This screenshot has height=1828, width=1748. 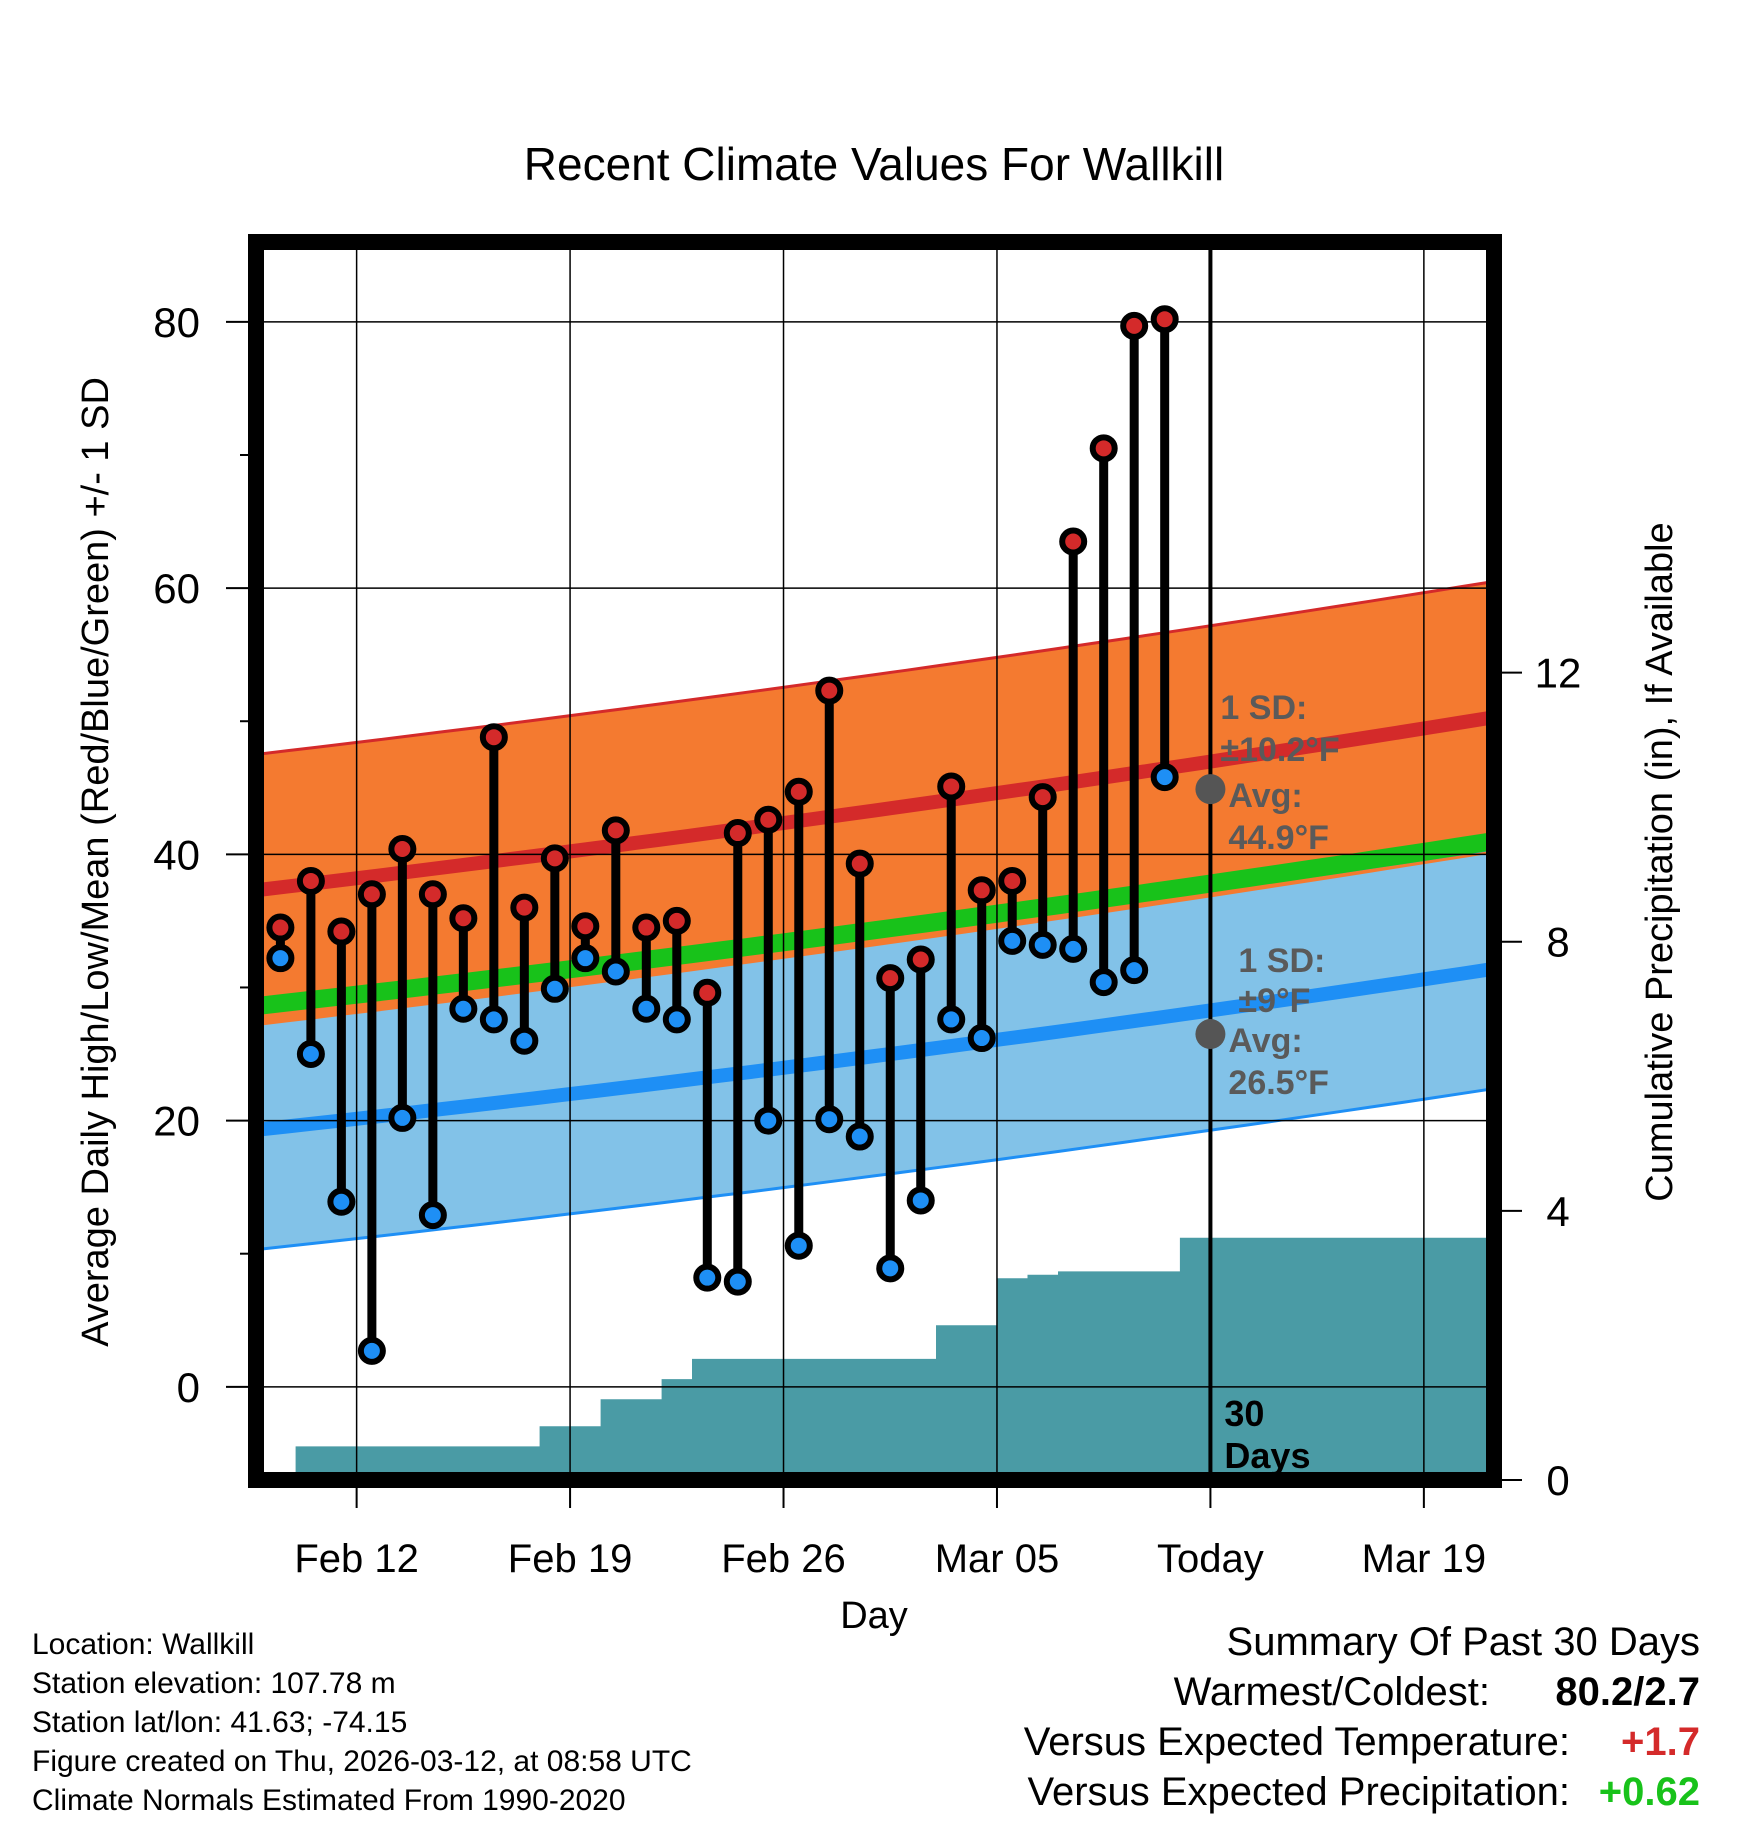 What do you see at coordinates (1263, 708) in the screenshot?
I see `high-sd-label: 1 SD:` at bounding box center [1263, 708].